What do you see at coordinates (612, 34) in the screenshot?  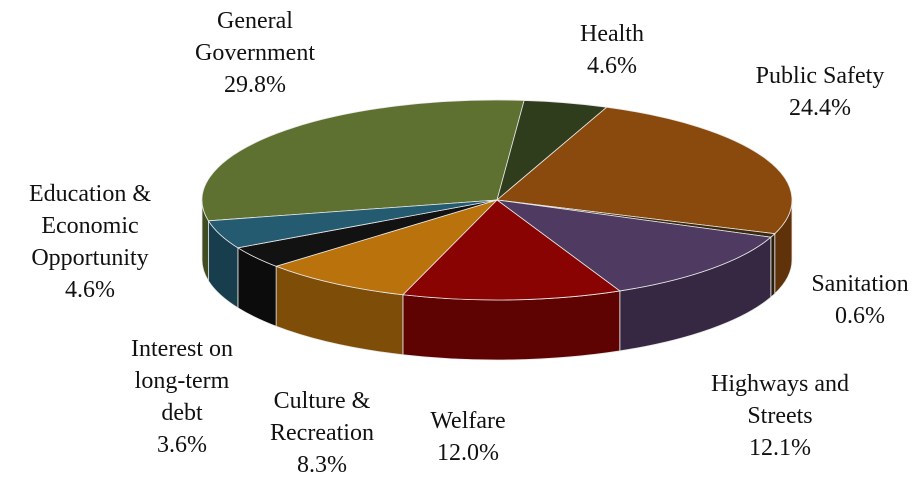 I see `category-name: Health` at bounding box center [612, 34].